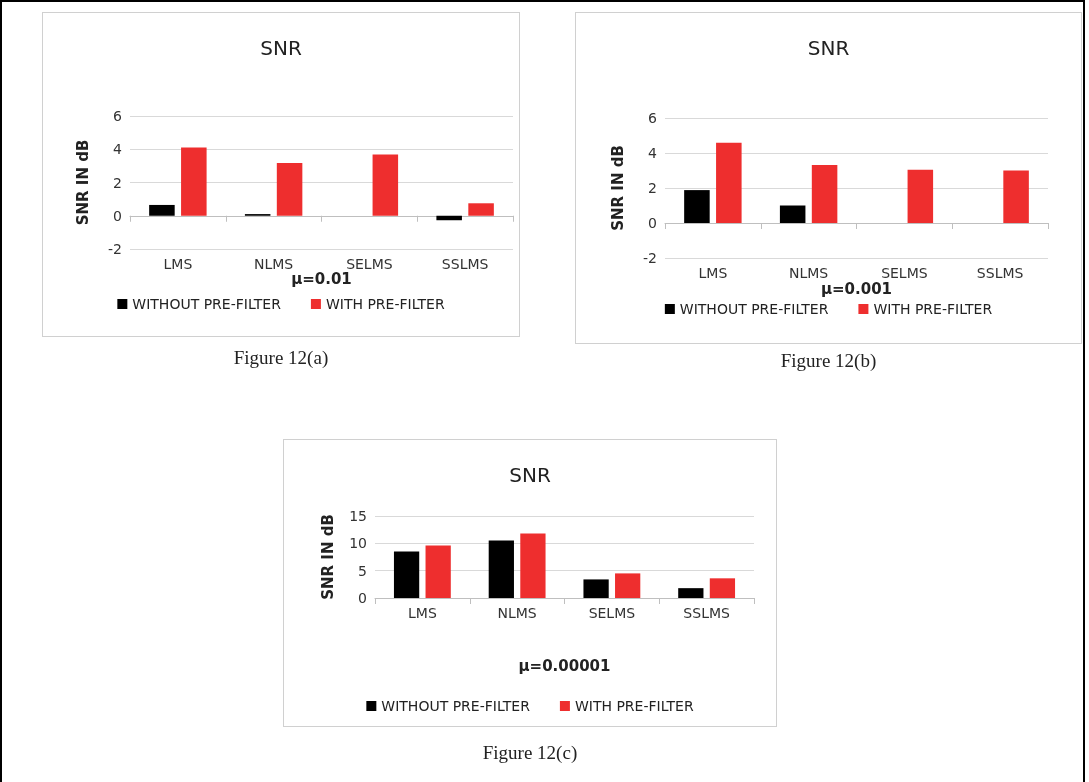 The image size is (1089, 782). I want to click on x-axis-title: μ=0.01, so click(321, 279).